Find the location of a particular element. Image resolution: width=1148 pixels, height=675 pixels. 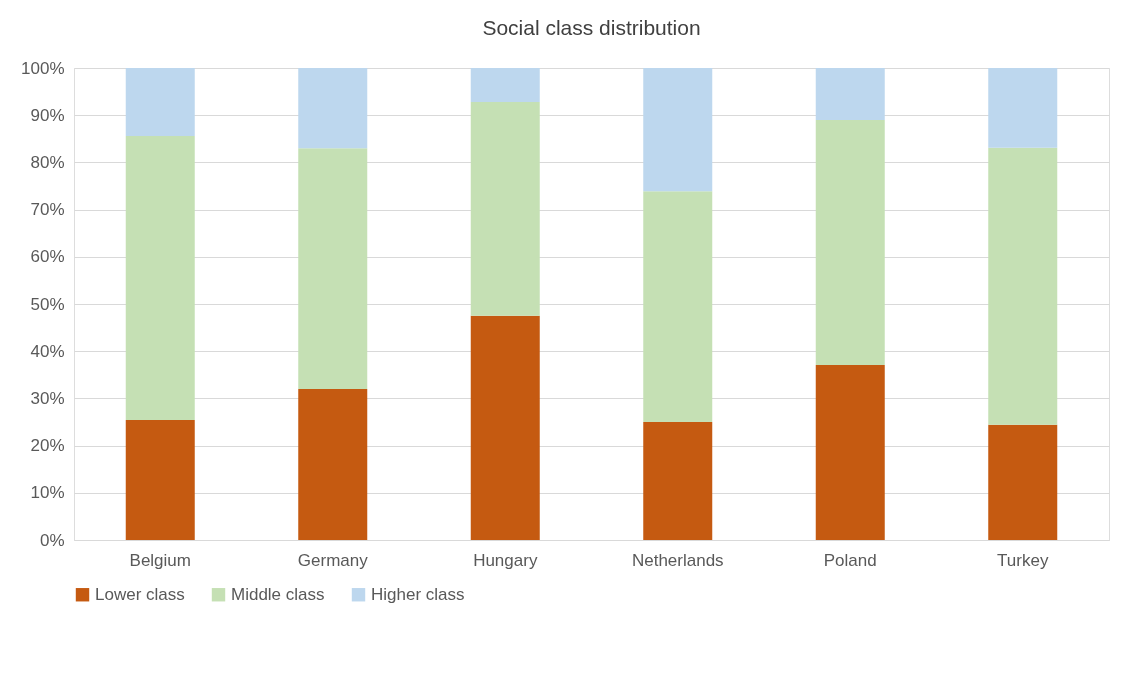

y-tick-label: 30% is located at coordinates (47, 398).